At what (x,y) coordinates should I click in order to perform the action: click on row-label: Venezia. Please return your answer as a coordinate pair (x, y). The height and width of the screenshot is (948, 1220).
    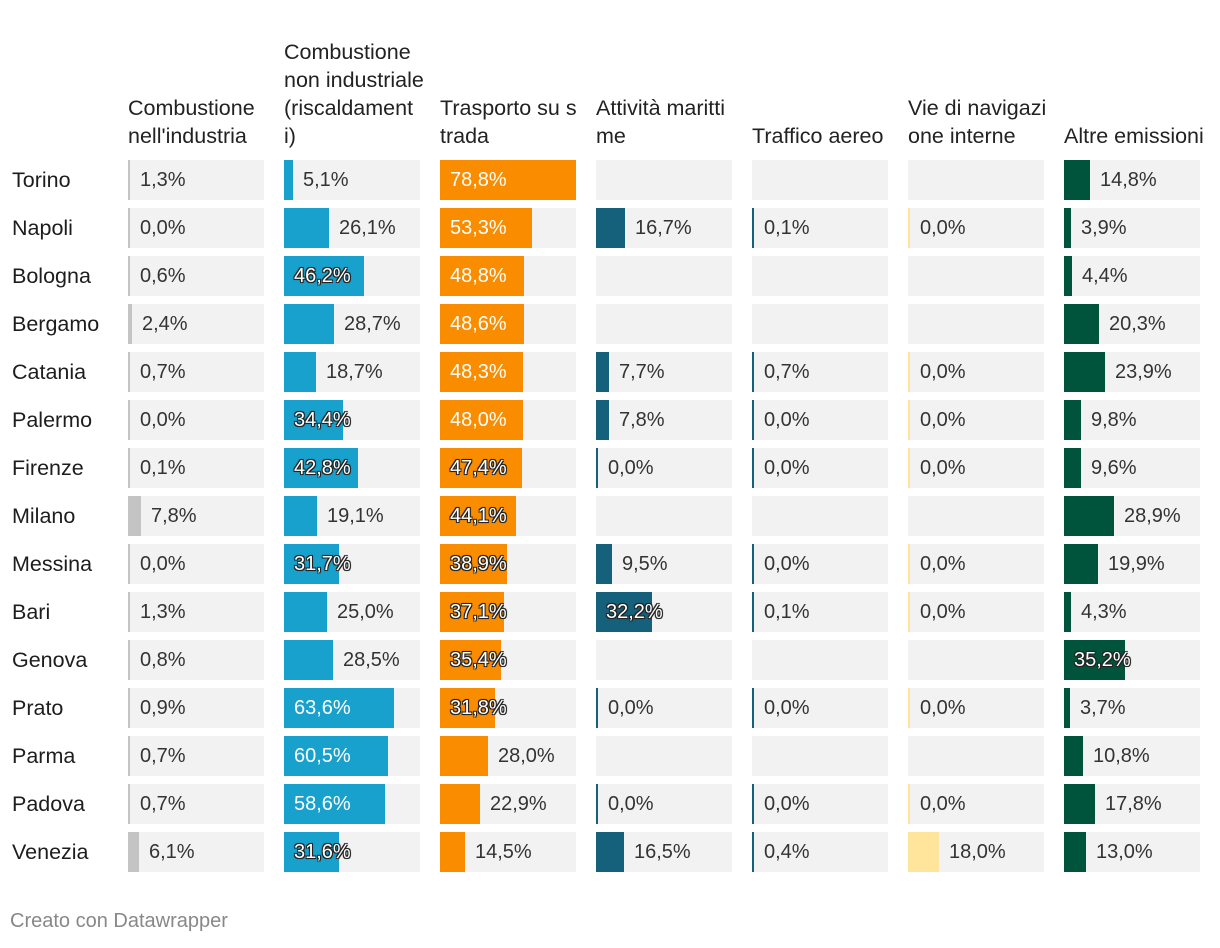
    Looking at the image, I should click on (50, 852).